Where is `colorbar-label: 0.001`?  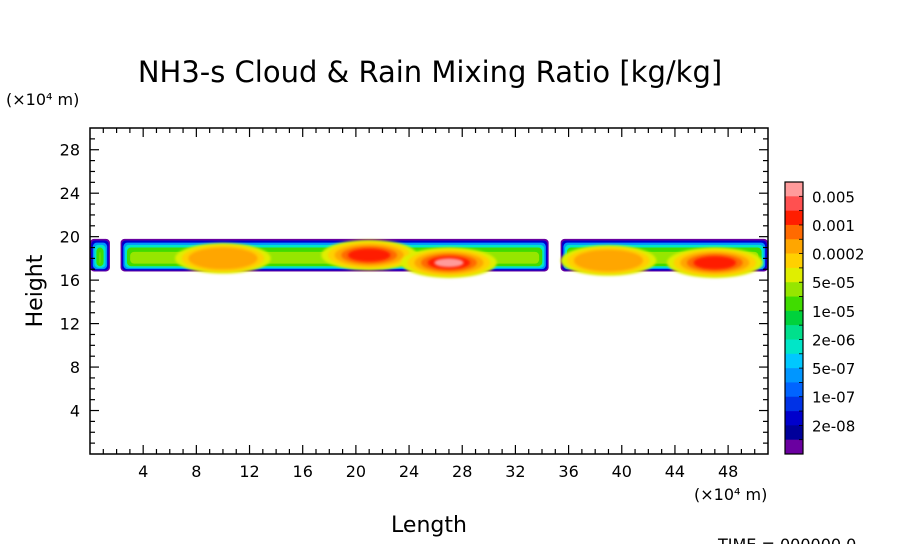
colorbar-label: 0.001 is located at coordinates (833, 226).